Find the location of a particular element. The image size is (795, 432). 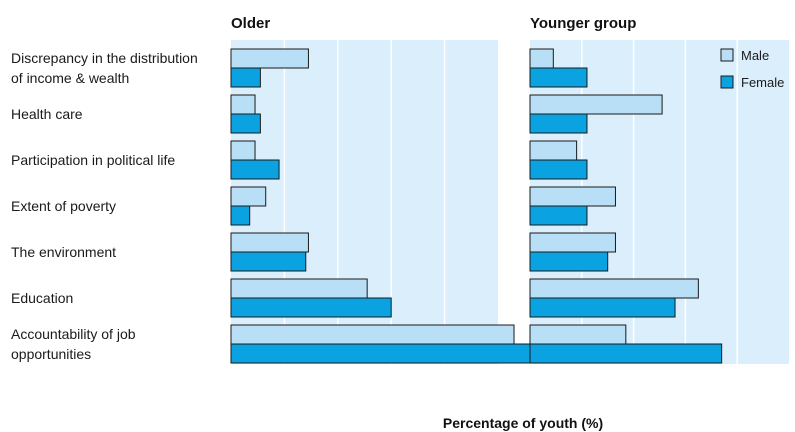

legend-label-female: Female is located at coordinates (762, 82).